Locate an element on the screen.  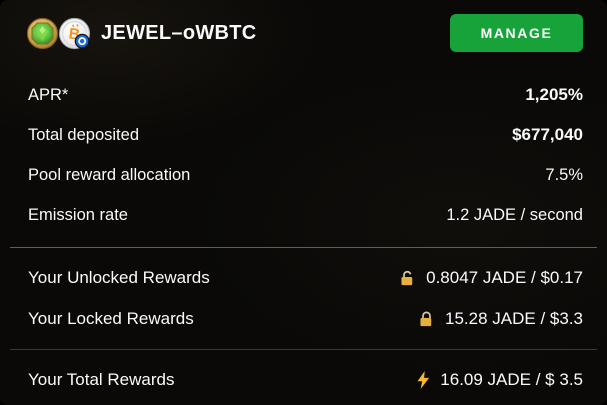
pool-allocation-label: Pool reward allocation is located at coordinates (109, 174).